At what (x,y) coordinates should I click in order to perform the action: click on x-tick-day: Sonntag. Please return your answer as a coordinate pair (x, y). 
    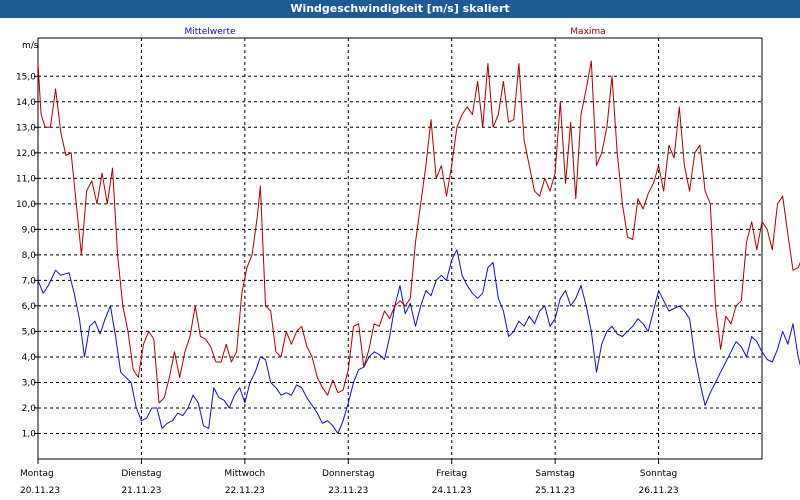
    Looking at the image, I should click on (658, 474).